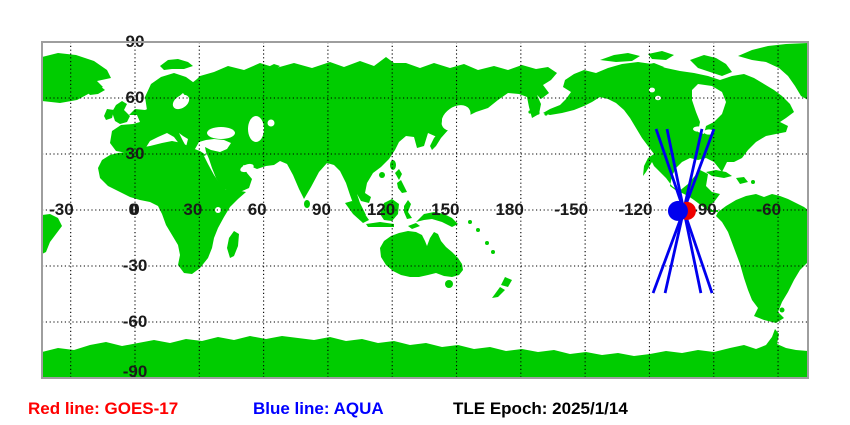 The image size is (850, 425). I want to click on landmass-japan-honshu, so click(439, 138).